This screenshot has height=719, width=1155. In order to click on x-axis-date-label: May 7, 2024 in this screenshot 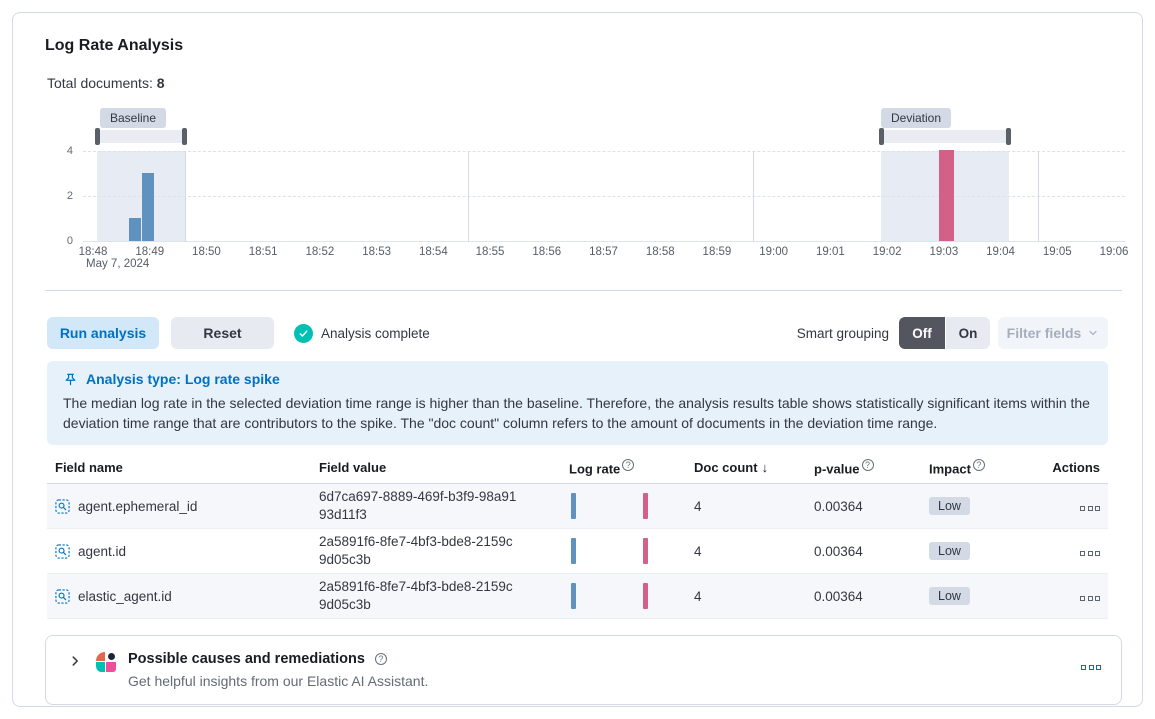, I will do `click(118, 264)`.